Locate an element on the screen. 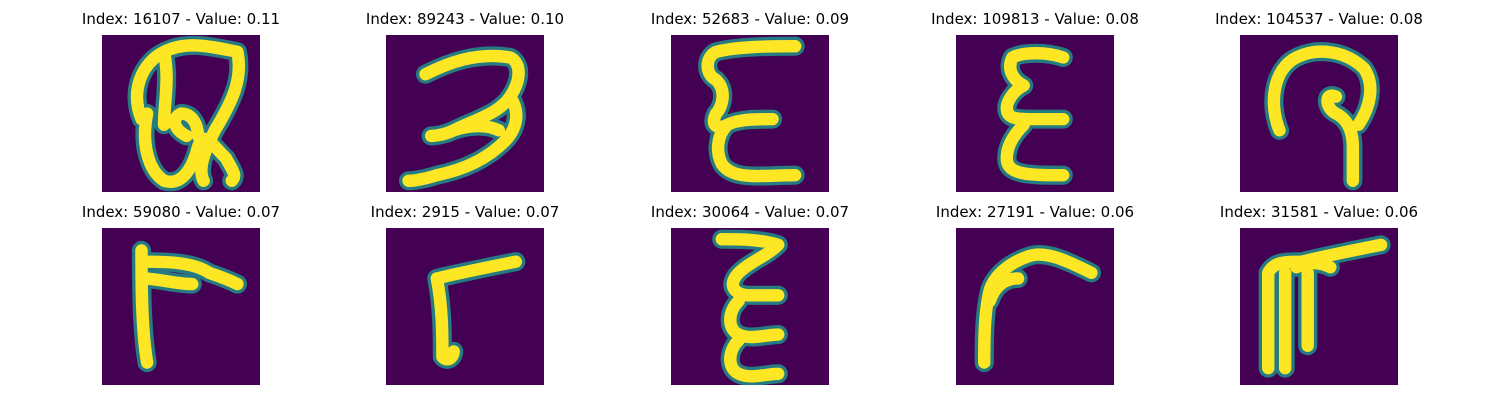 The width and height of the screenshot is (1500, 400). panel-title: Index: 52683 - Value: 0.09 is located at coordinates (750, 19).